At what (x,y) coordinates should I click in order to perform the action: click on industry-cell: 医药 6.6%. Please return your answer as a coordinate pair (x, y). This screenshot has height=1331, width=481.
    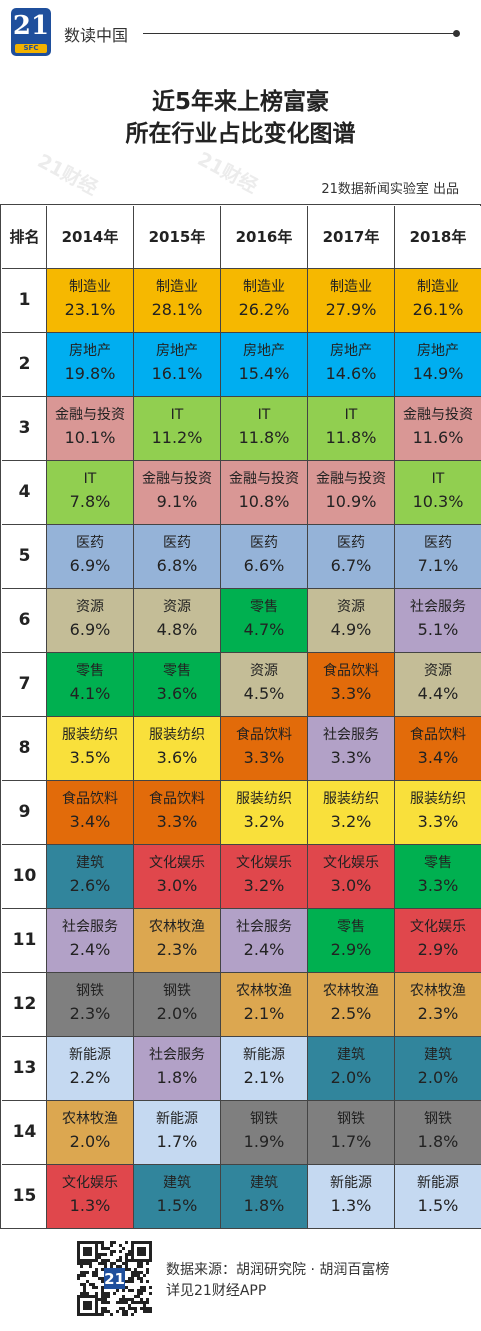
    Looking at the image, I should click on (264, 556).